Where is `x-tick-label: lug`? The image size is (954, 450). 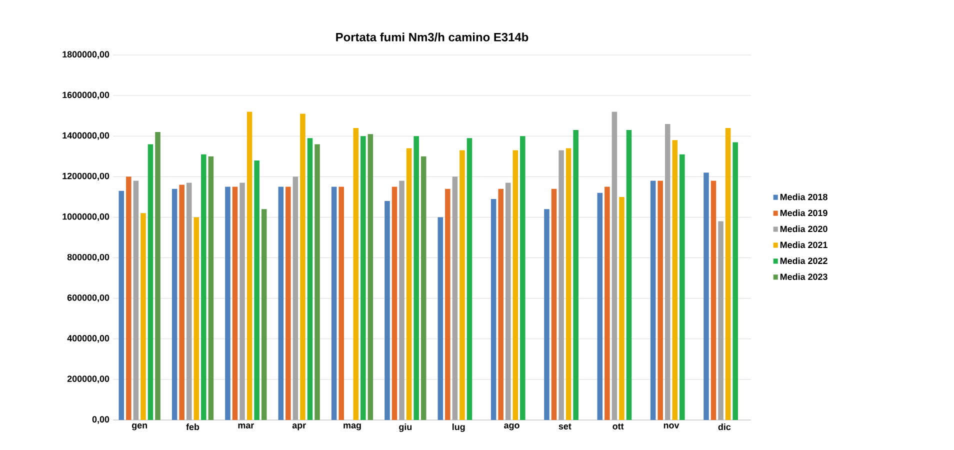
x-tick-label: lug is located at coordinates (458, 428).